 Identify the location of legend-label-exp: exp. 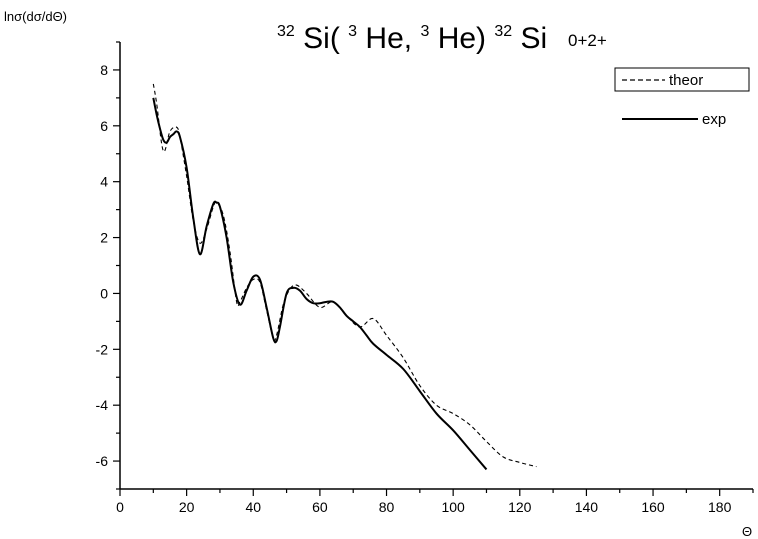
(714, 119).